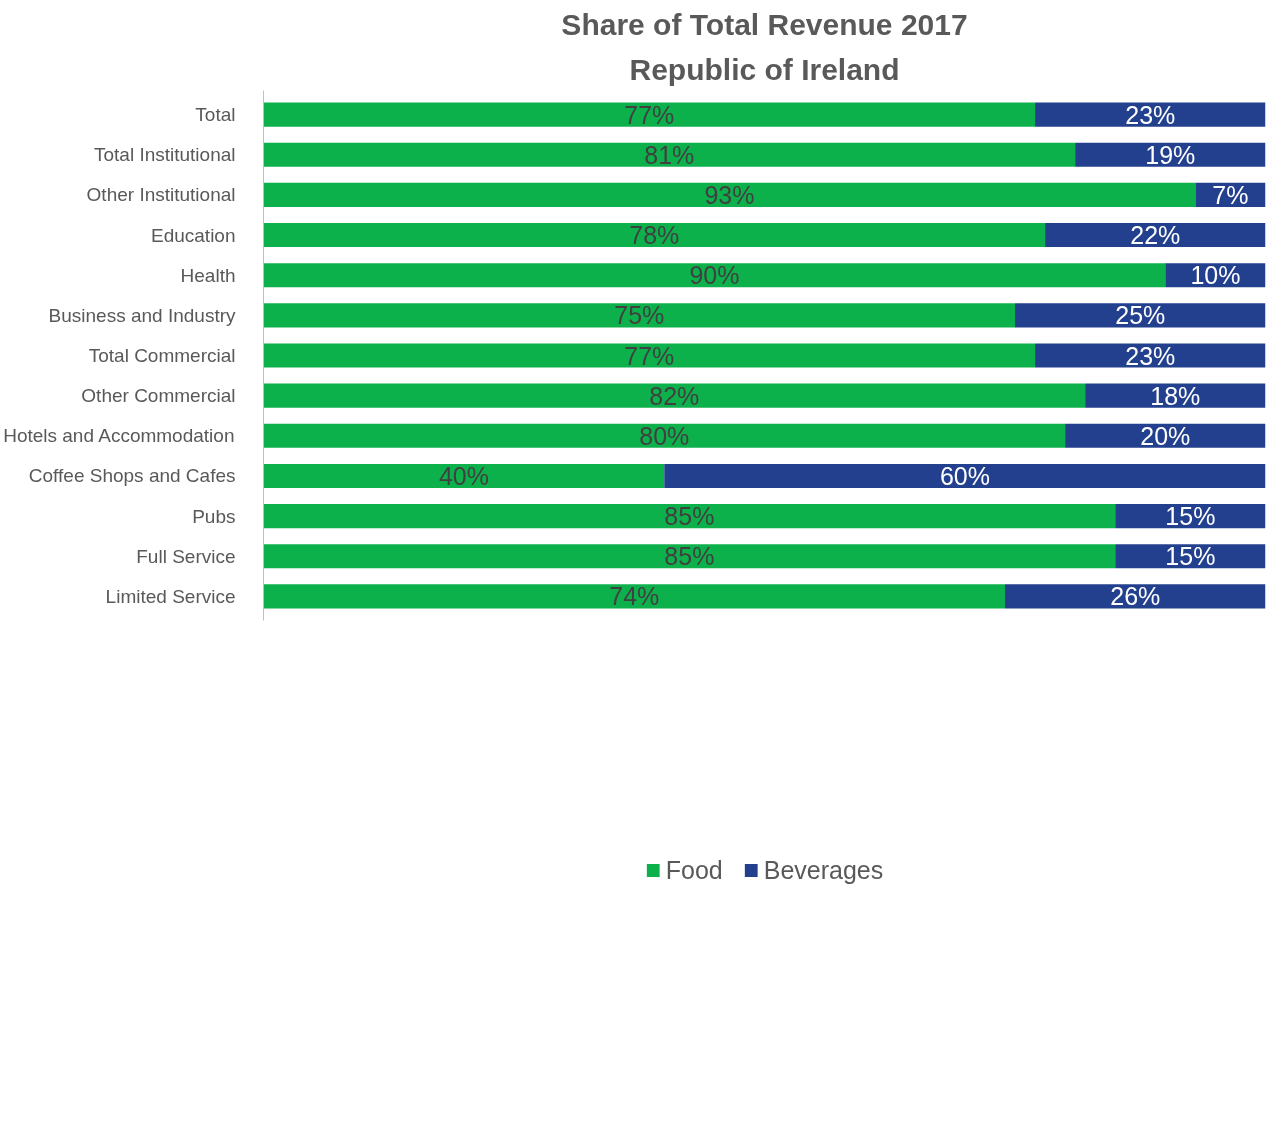  What do you see at coordinates (164, 155) in the screenshot?
I see `y-tick-label: Total Institutional` at bounding box center [164, 155].